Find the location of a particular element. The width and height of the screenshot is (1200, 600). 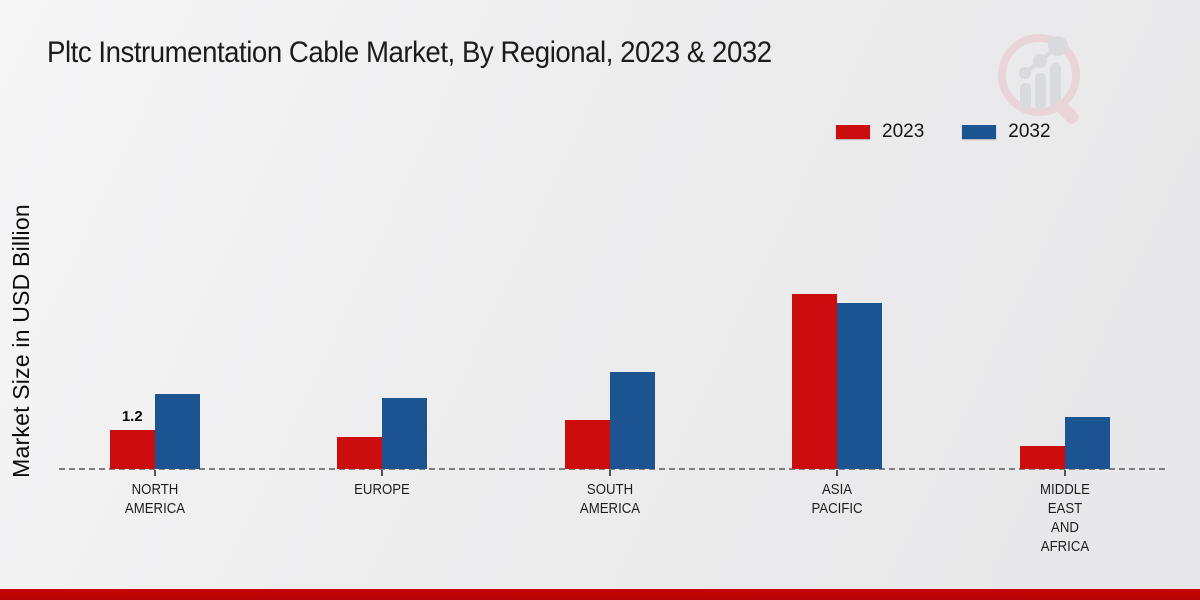

legend-label-2023: 2023 is located at coordinates (903, 131).